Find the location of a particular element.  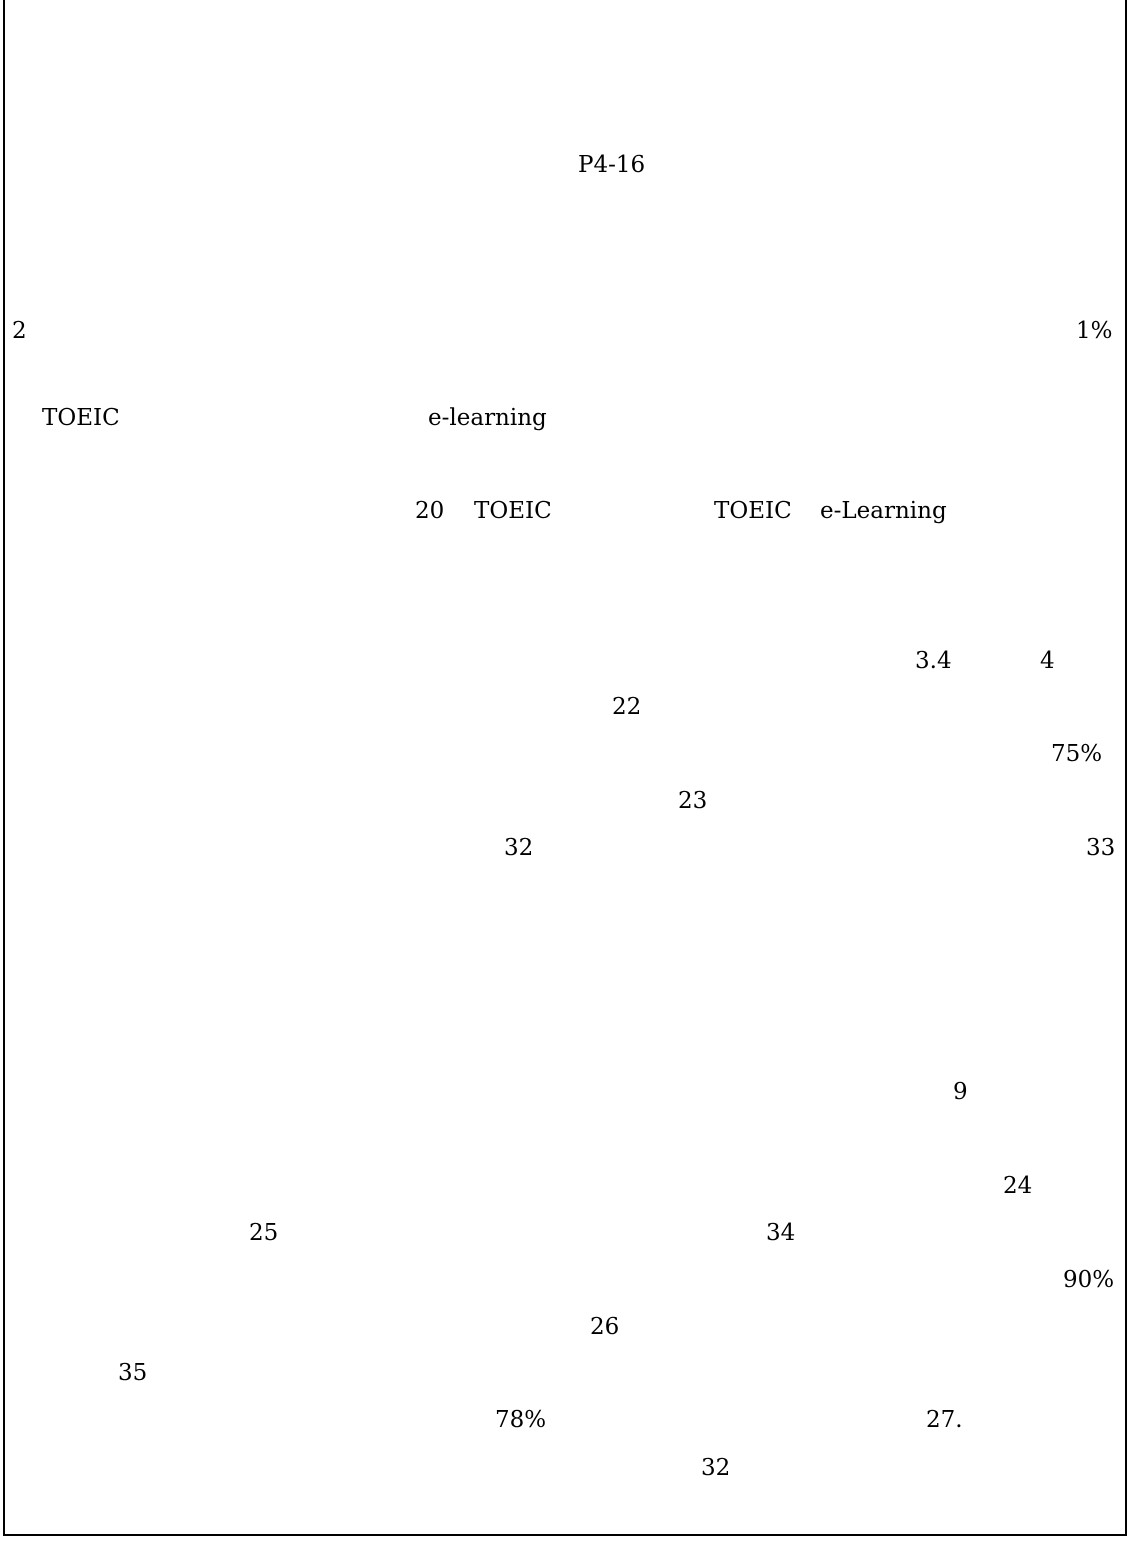

text-fragment: 33 is located at coordinates (1101, 848).